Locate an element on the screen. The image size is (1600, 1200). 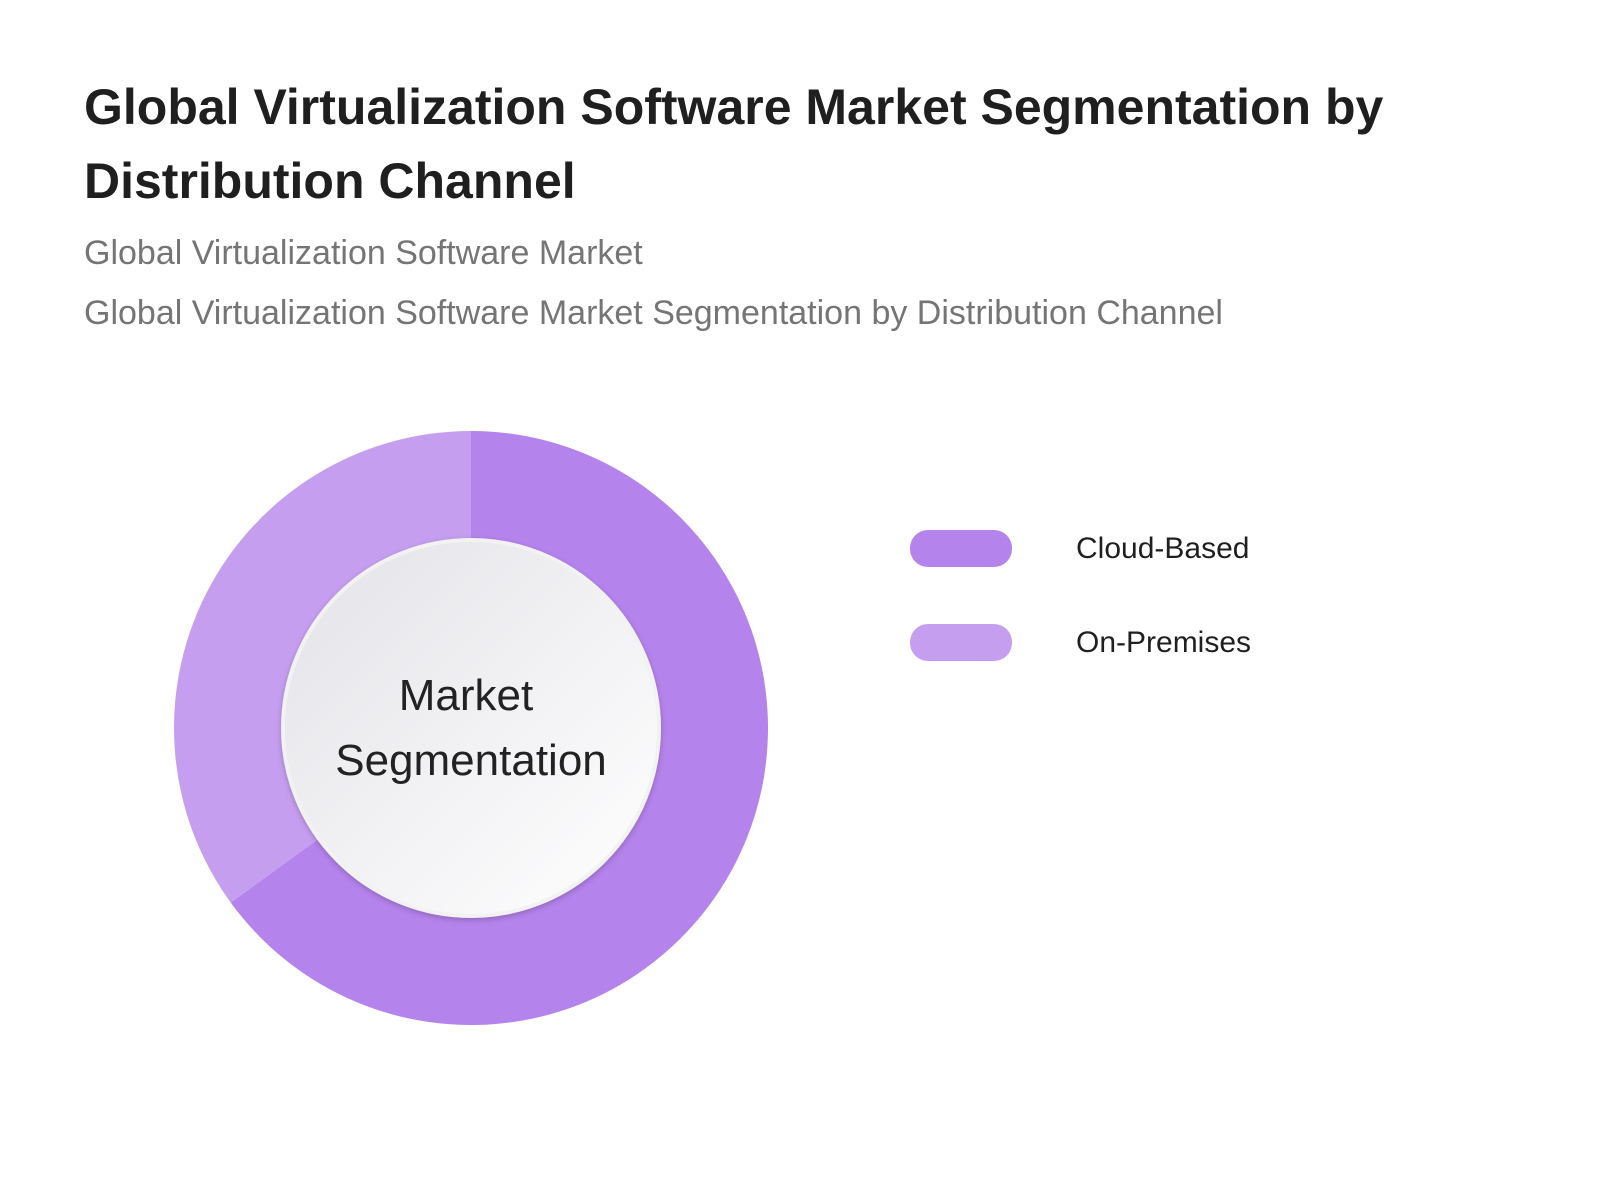
donut-center-label-line-1: Market is located at coordinates (466, 695).